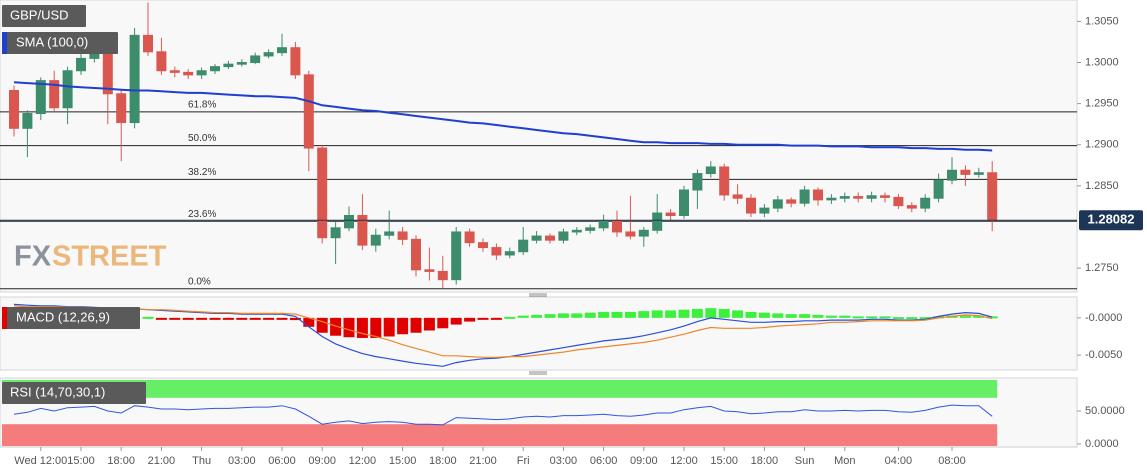 This screenshot has height=472, width=1147. What do you see at coordinates (1102, 62) in the screenshot?
I see `y-tick-label: 1.3000` at bounding box center [1102, 62].